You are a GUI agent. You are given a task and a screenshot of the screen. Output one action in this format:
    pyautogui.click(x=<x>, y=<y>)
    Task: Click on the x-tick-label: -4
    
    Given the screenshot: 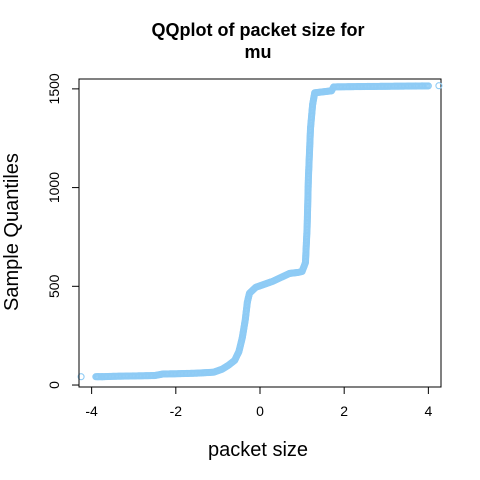 What is the action you would take?
    pyautogui.click(x=91, y=411)
    